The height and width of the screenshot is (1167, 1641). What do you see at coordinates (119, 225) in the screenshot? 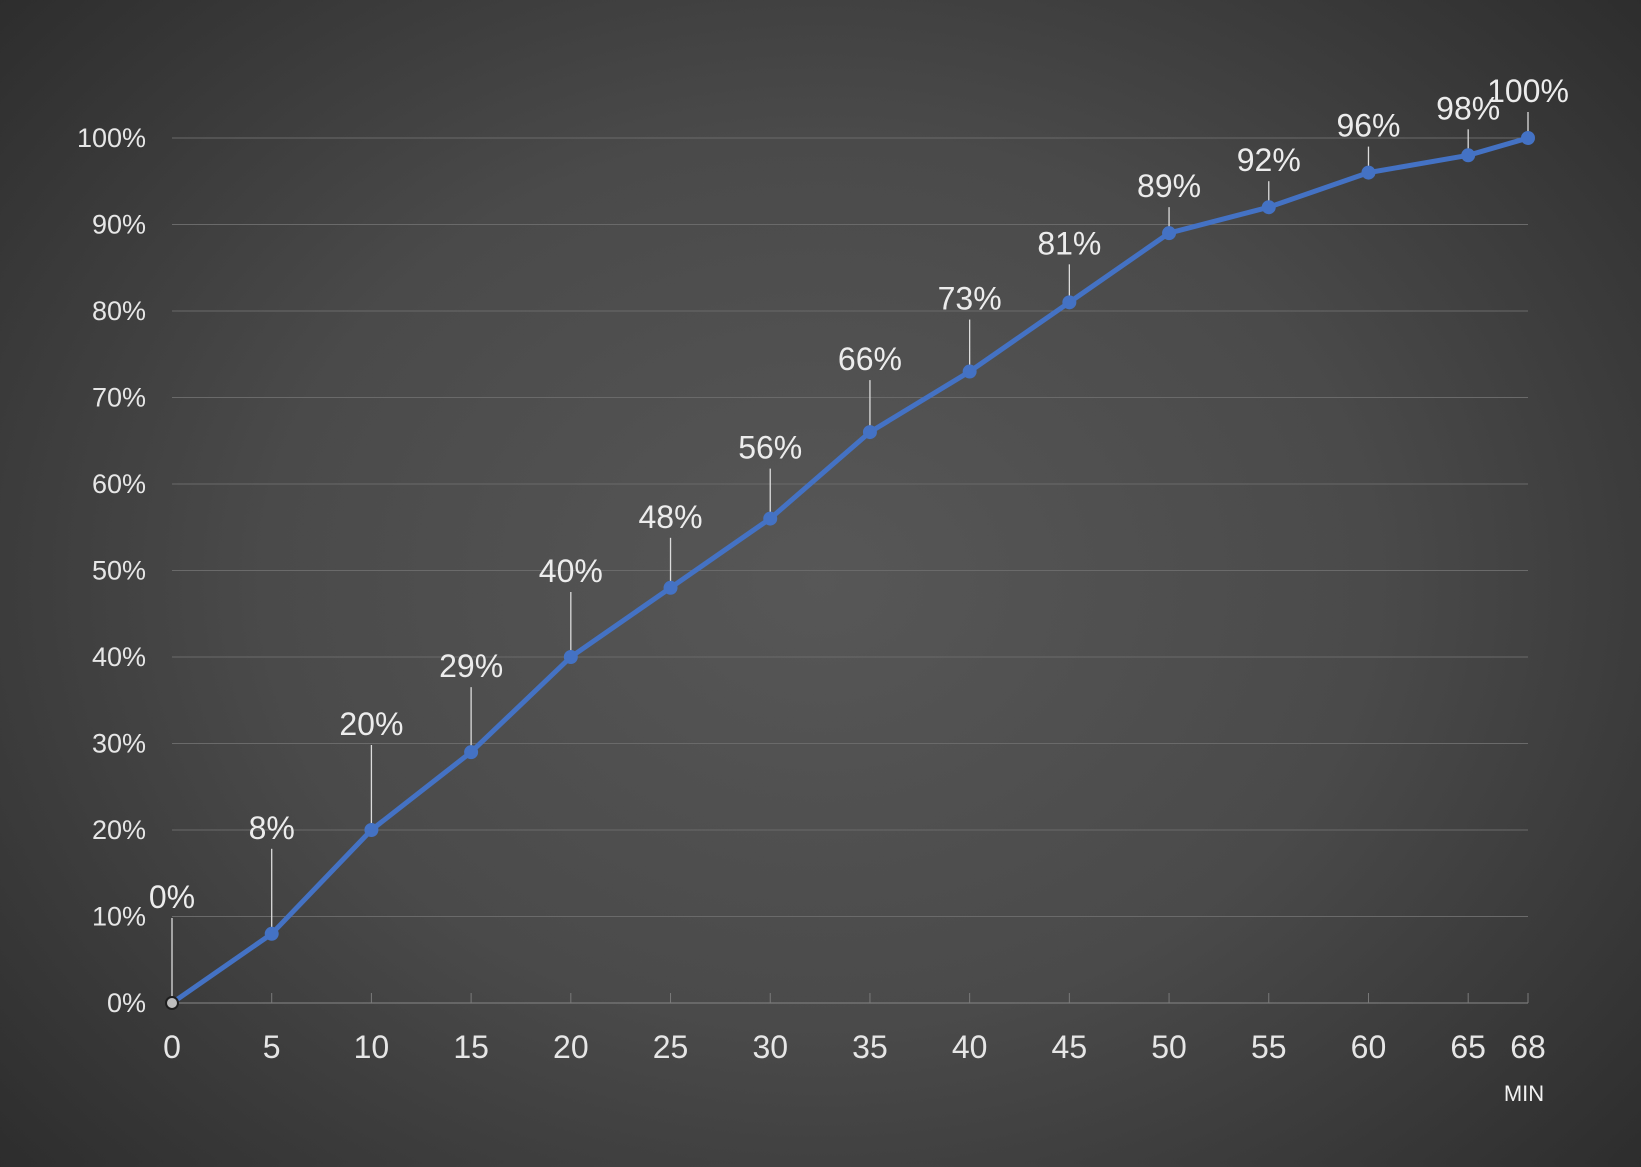
I see `y-tick-label: 90%` at bounding box center [119, 225].